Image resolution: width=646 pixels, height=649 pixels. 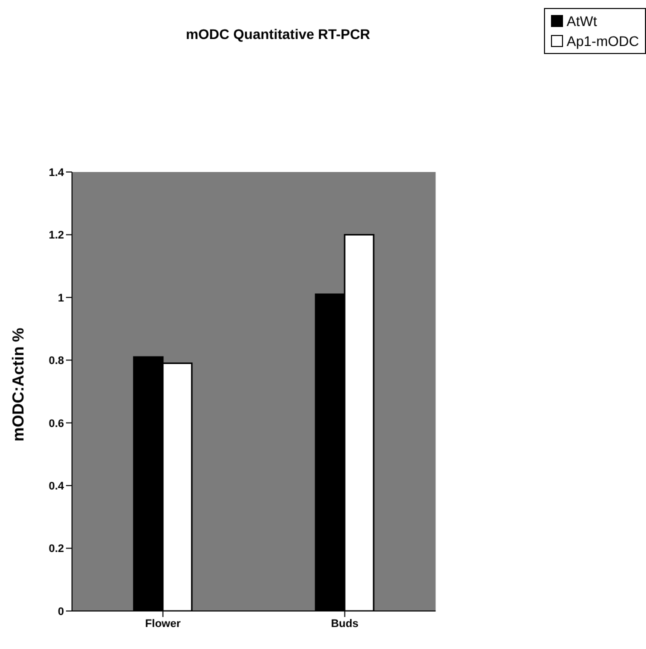 I want to click on legend-label: AtWt, so click(x=581, y=21).